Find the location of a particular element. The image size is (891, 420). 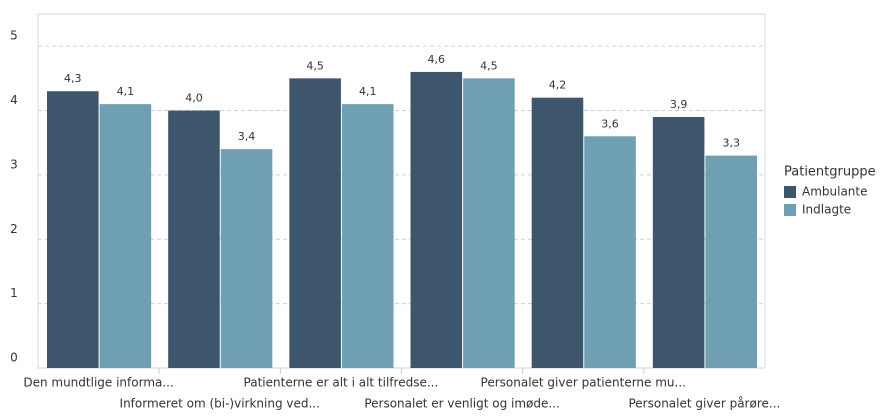

y-tick-label: 3 is located at coordinates (14, 164).